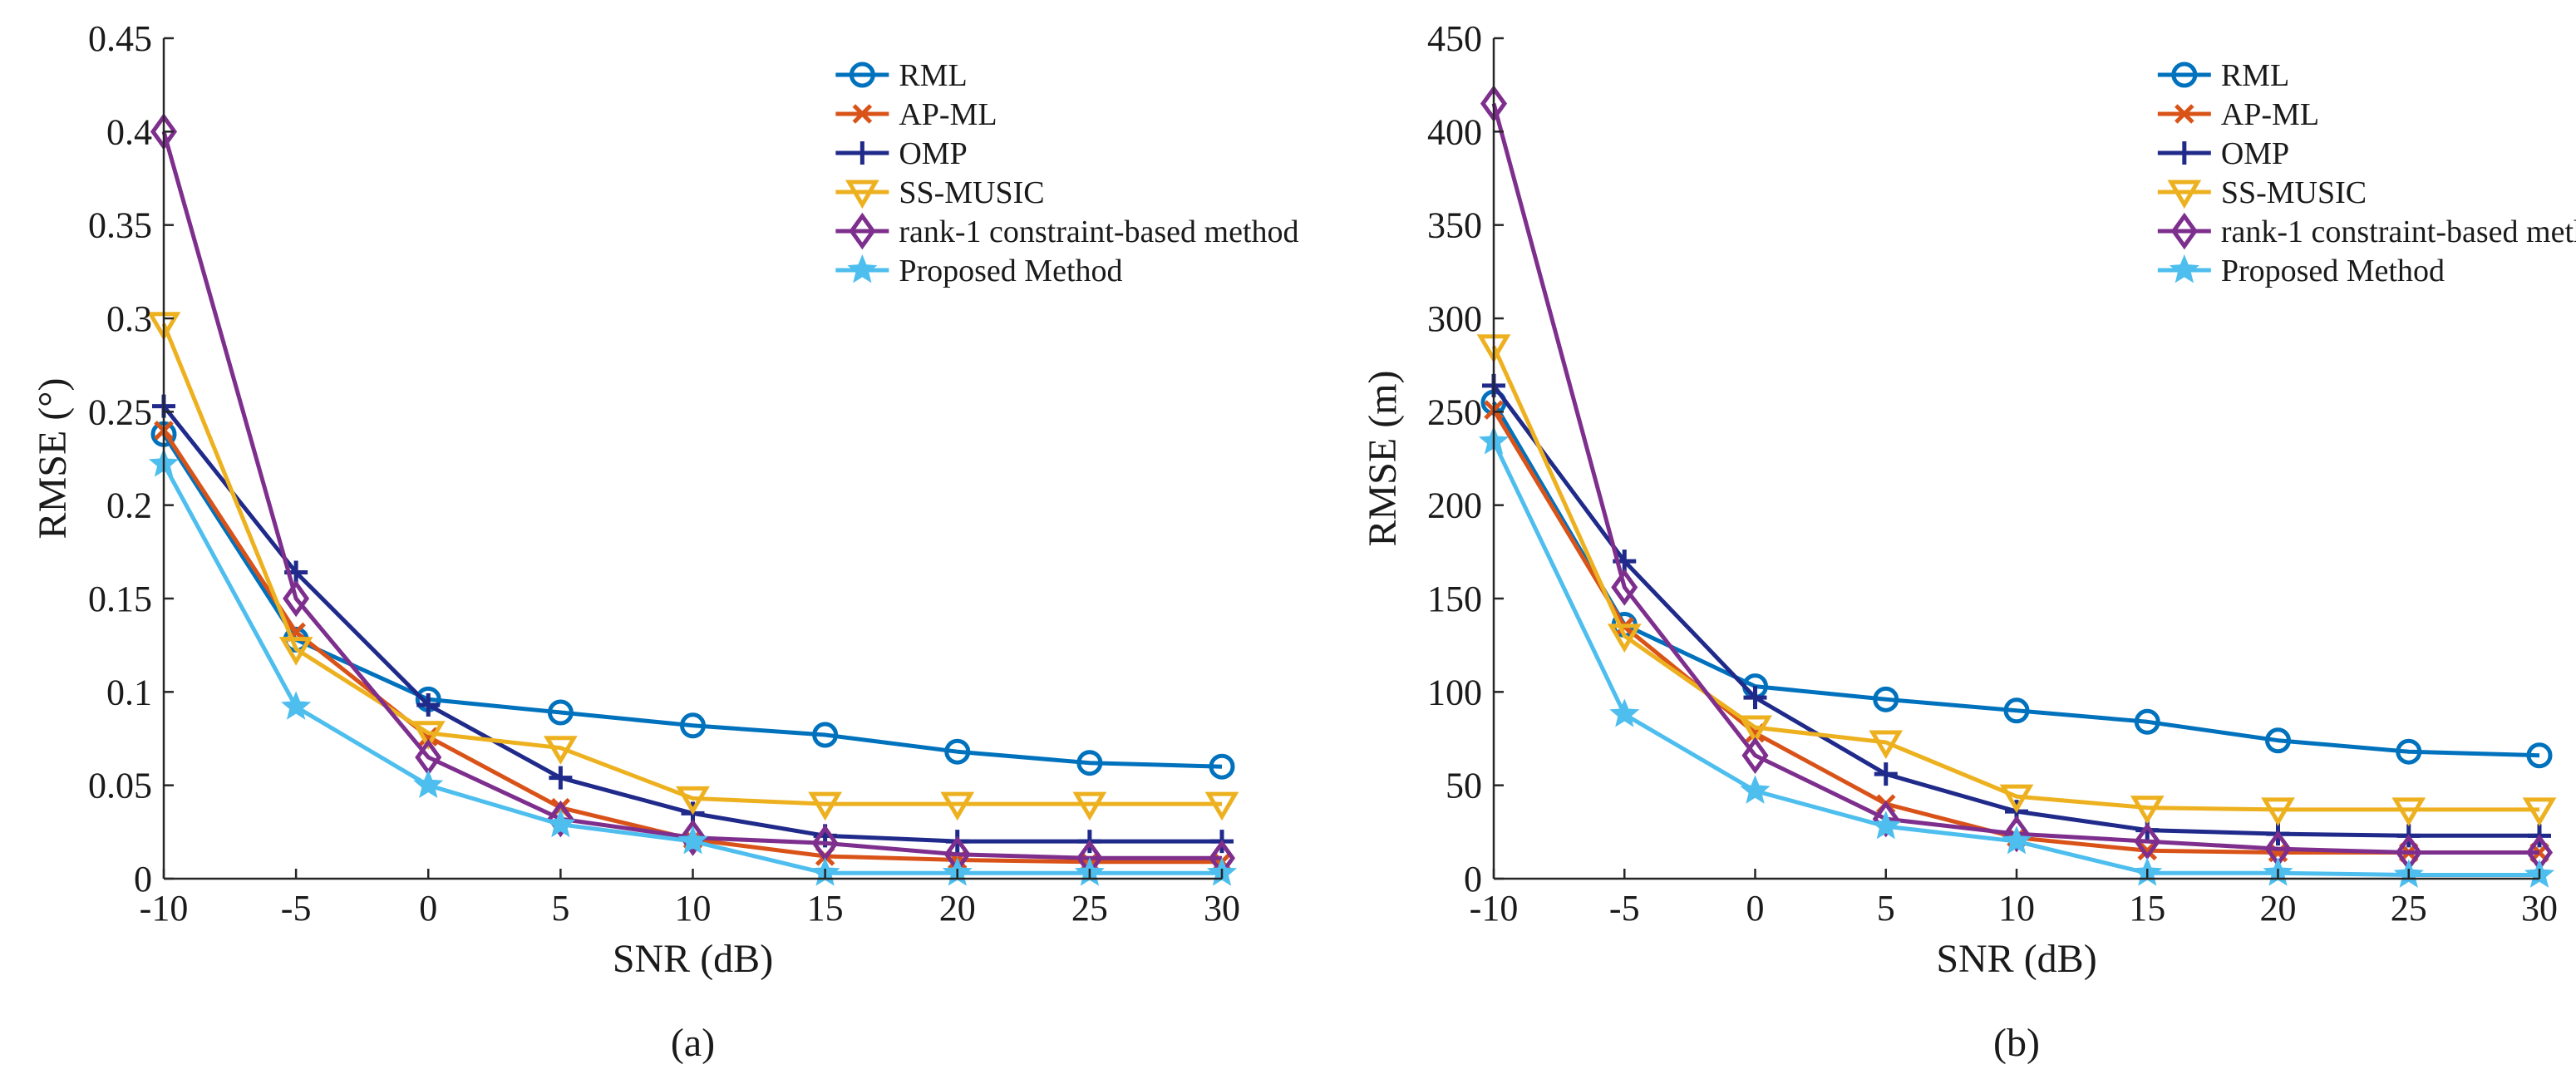 Image resolution: width=2576 pixels, height=1089 pixels. What do you see at coordinates (1454, 505) in the screenshot?
I see `y-tick-label: 200` at bounding box center [1454, 505].